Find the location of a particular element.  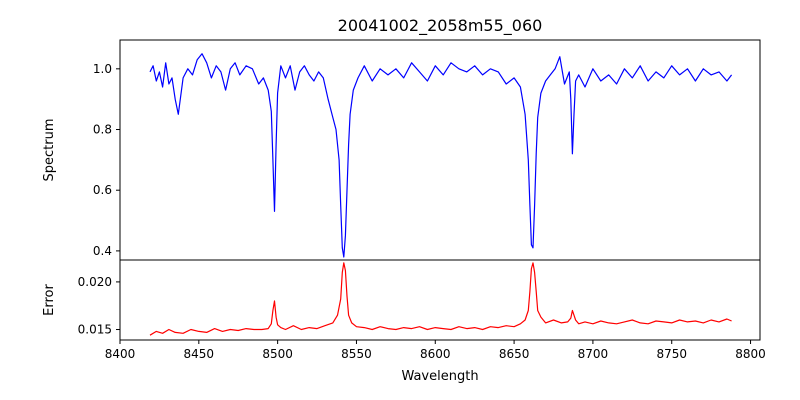

spectrum-y-tick-label: 0.8 is located at coordinates (102, 130).